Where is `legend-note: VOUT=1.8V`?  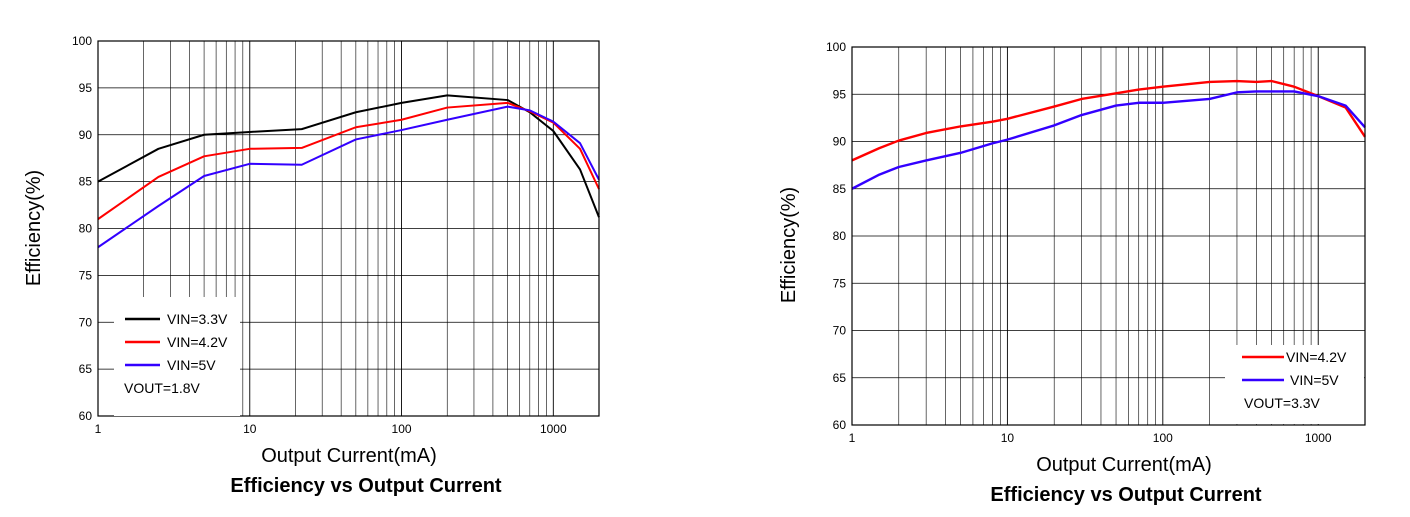
legend-note: VOUT=1.8V is located at coordinates (162, 388).